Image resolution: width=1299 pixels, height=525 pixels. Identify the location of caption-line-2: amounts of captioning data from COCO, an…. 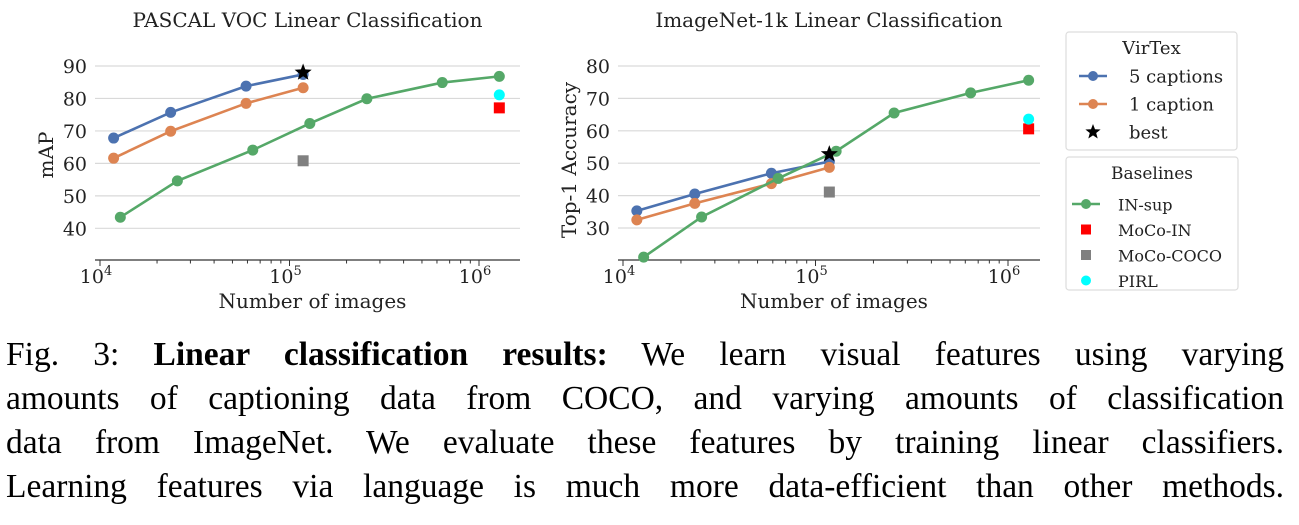
(645, 398).